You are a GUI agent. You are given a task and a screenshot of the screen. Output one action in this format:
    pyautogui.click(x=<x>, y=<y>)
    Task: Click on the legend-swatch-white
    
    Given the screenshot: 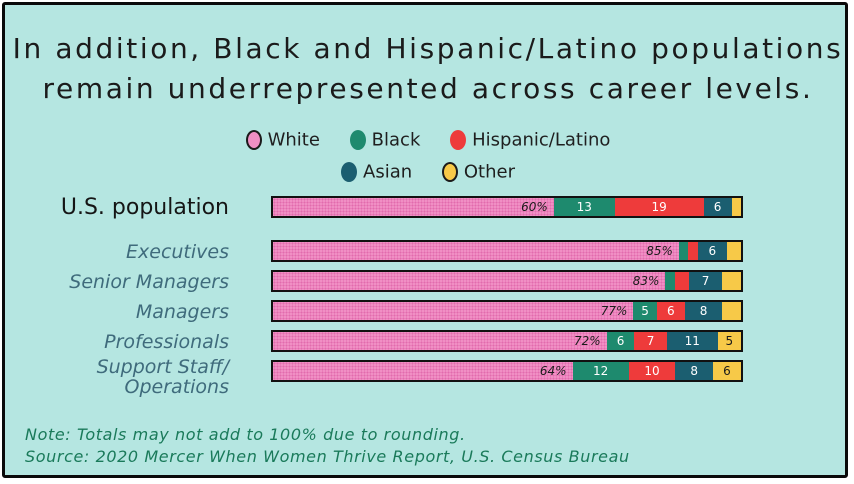 What is the action you would take?
    pyautogui.click(x=253, y=140)
    